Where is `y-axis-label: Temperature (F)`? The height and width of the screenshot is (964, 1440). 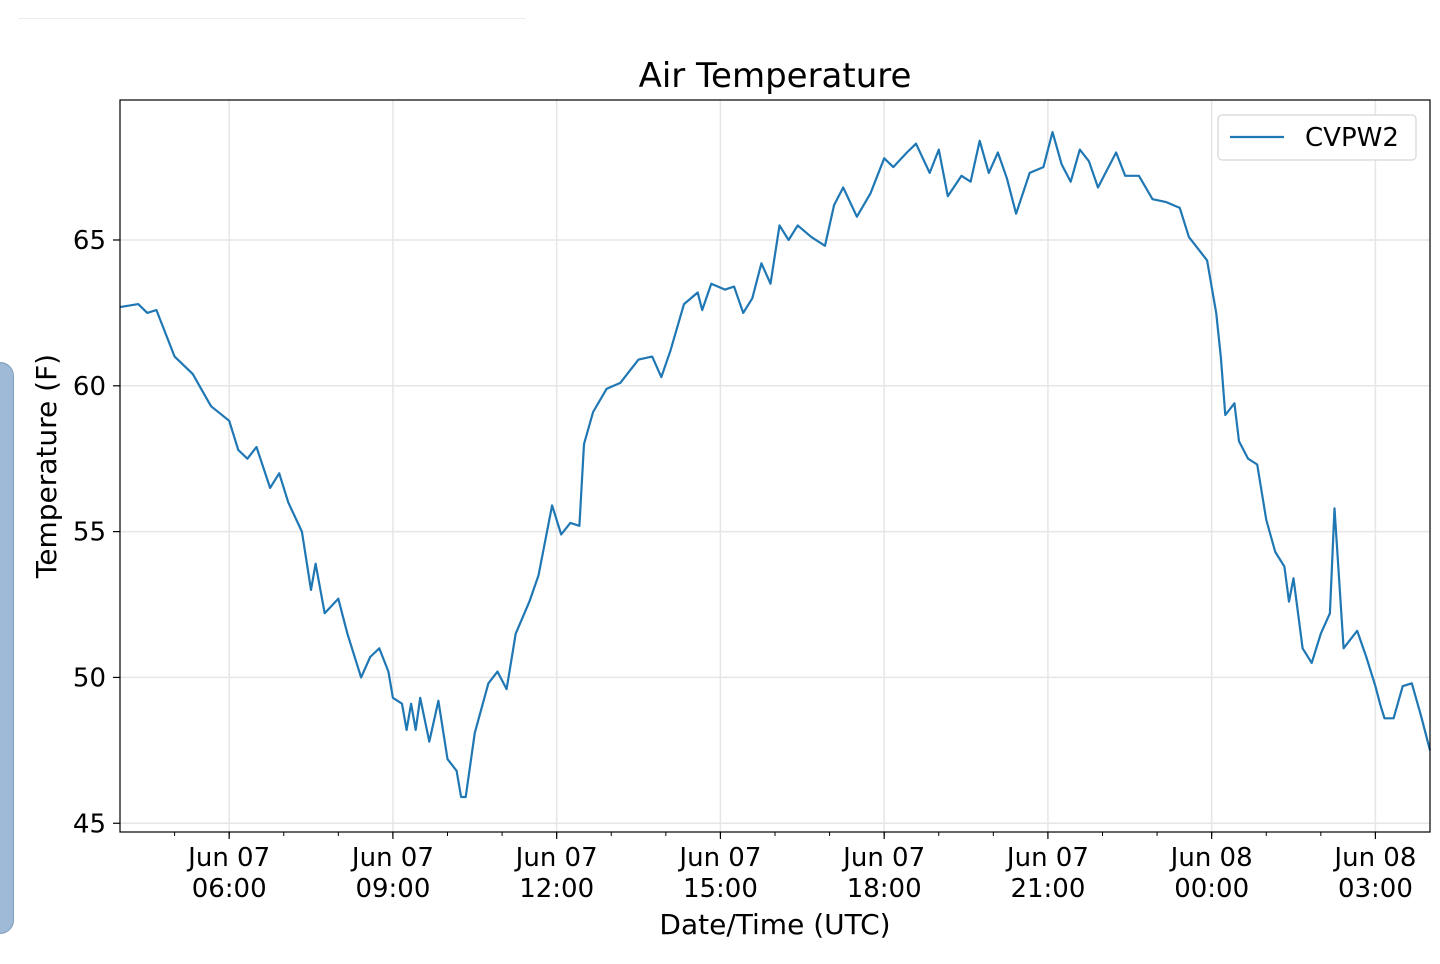 y-axis-label: Temperature (F) is located at coordinates (46, 466).